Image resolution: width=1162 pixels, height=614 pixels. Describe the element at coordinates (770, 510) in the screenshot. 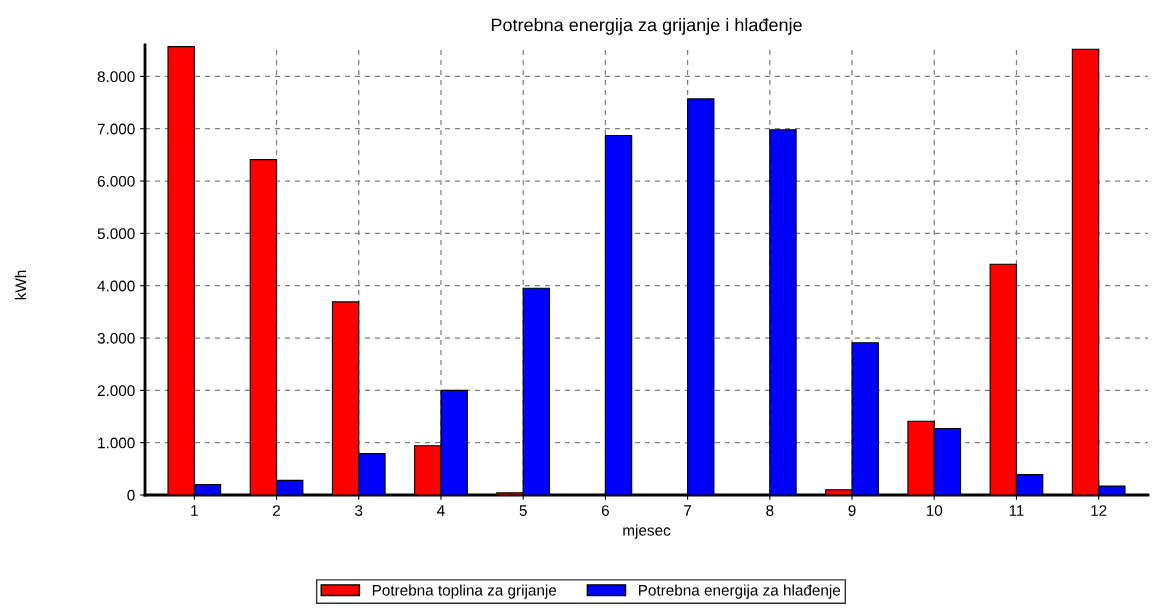

I see `x-tick-label: 8` at that location.